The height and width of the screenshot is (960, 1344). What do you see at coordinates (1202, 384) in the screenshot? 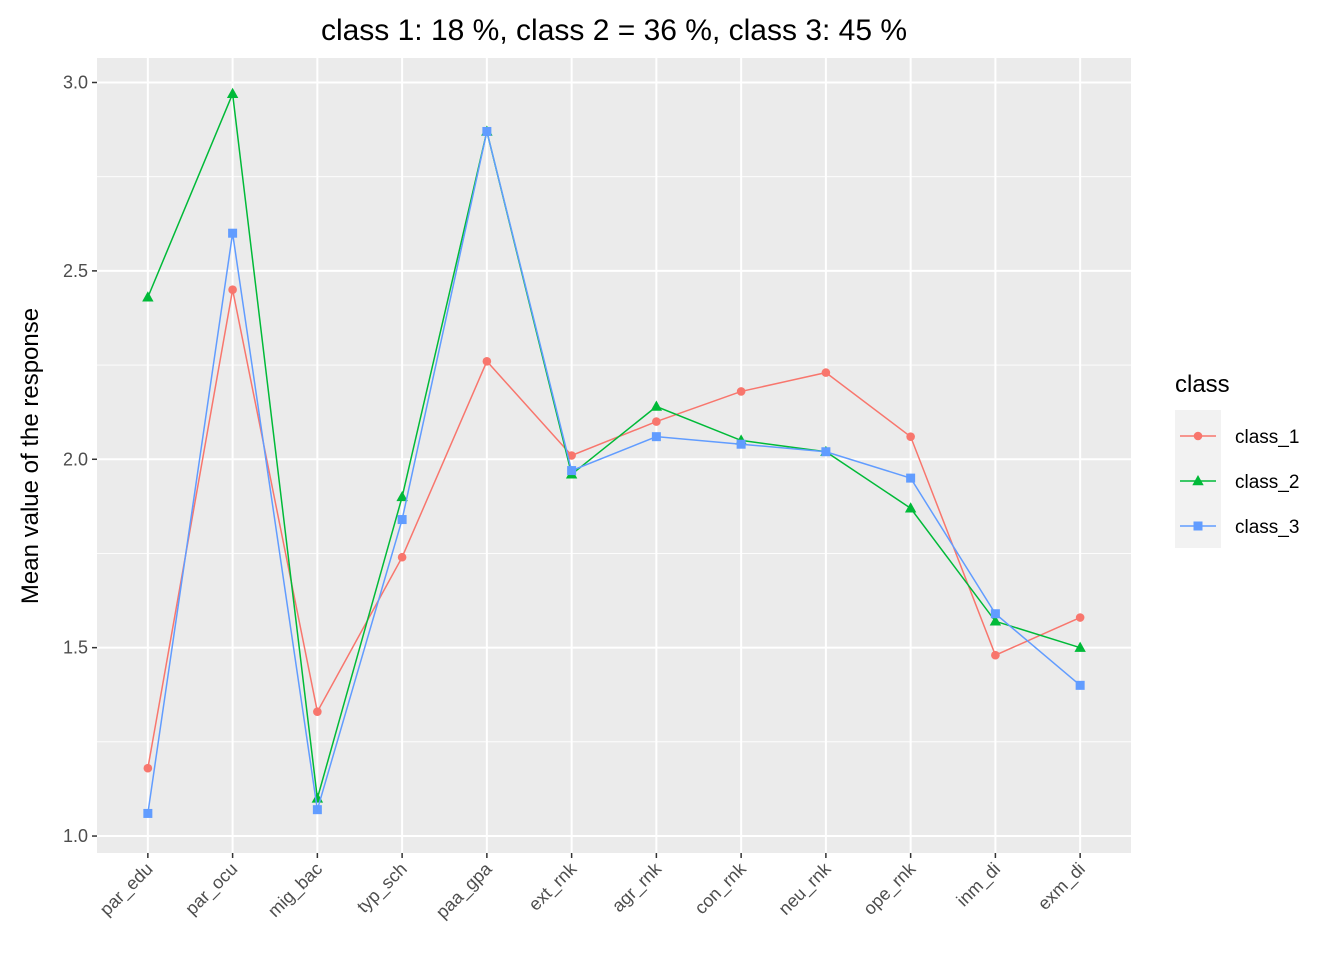
I see `legend-title: class` at bounding box center [1202, 384].